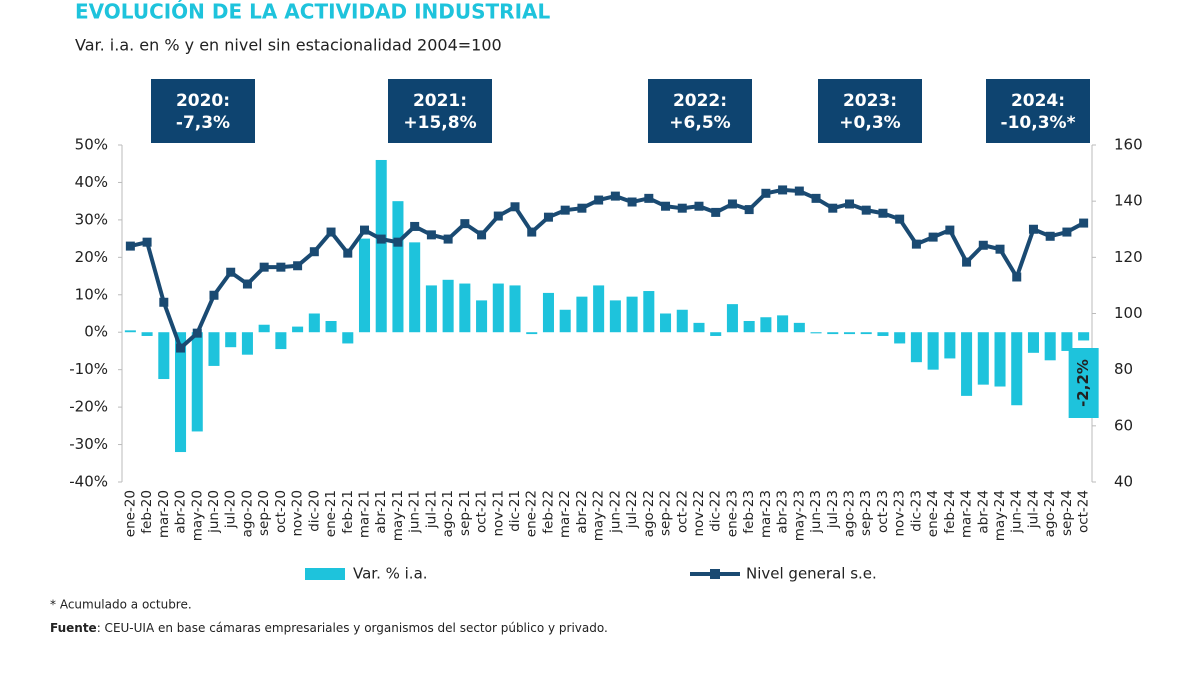 The height and width of the screenshot is (675, 1200). What do you see at coordinates (1038, 111) in the screenshot?
I see `annotation: 2024:-10,3%*` at bounding box center [1038, 111].